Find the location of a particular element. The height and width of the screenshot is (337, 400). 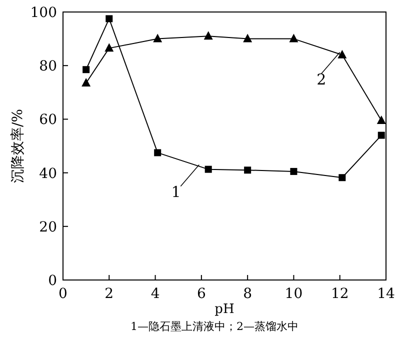

y-axis-title: 沉降效率/% is located at coordinates (18, 146).